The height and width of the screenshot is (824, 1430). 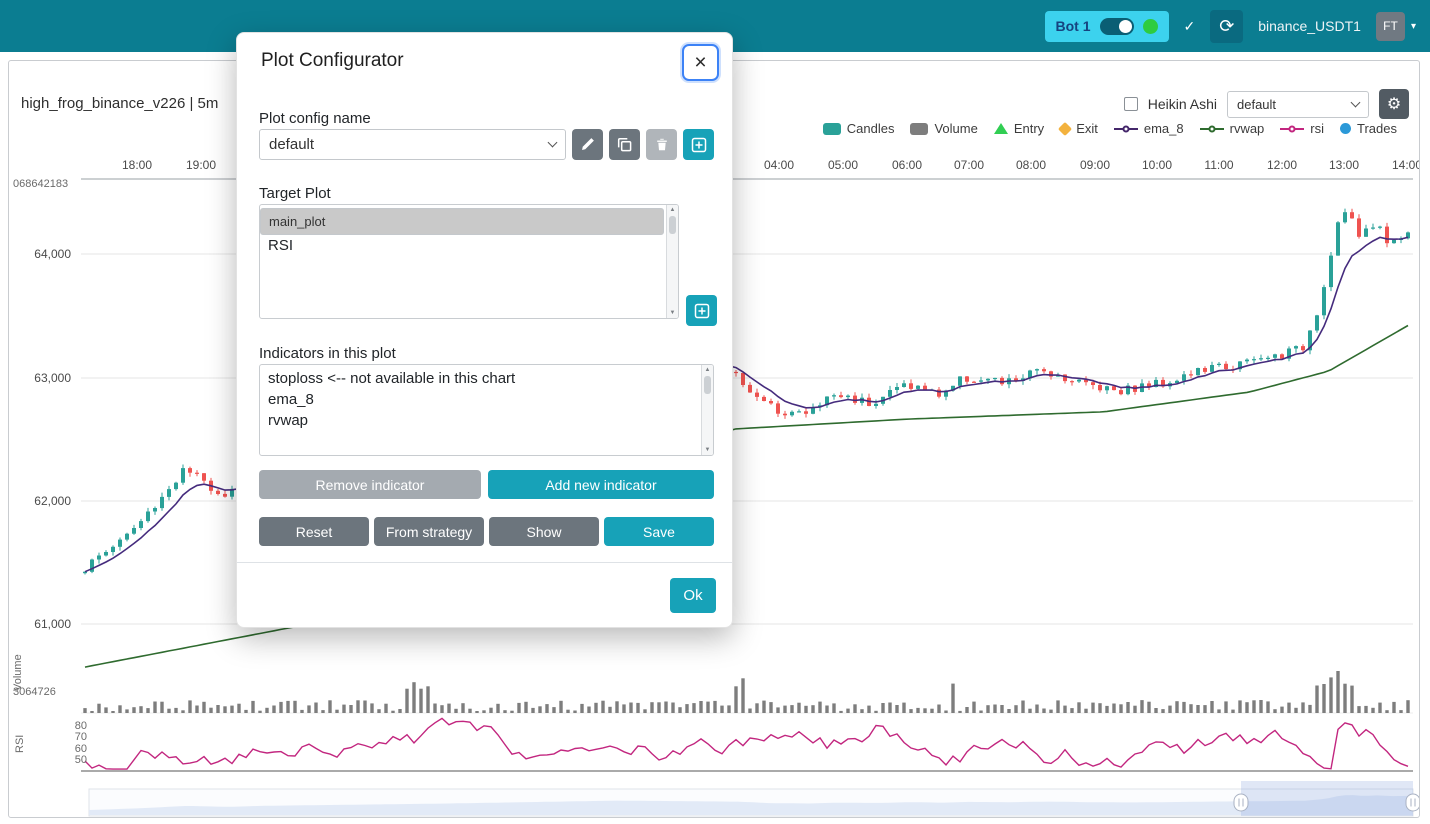 I want to click on close-button: ×, so click(x=700, y=62).